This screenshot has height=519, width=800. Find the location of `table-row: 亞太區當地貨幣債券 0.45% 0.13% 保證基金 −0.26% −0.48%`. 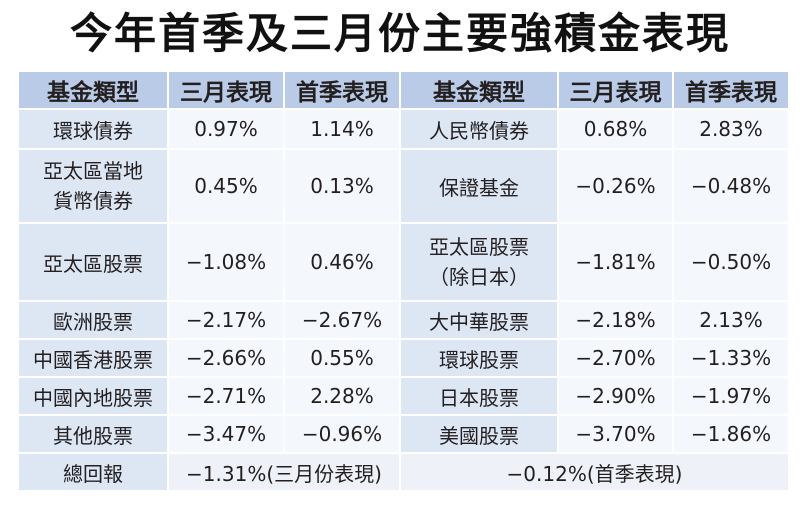

table-row: 亞太區當地貨幣債券 0.45% 0.13% 保證基金 −0.26% −0.48% is located at coordinates (403, 186).